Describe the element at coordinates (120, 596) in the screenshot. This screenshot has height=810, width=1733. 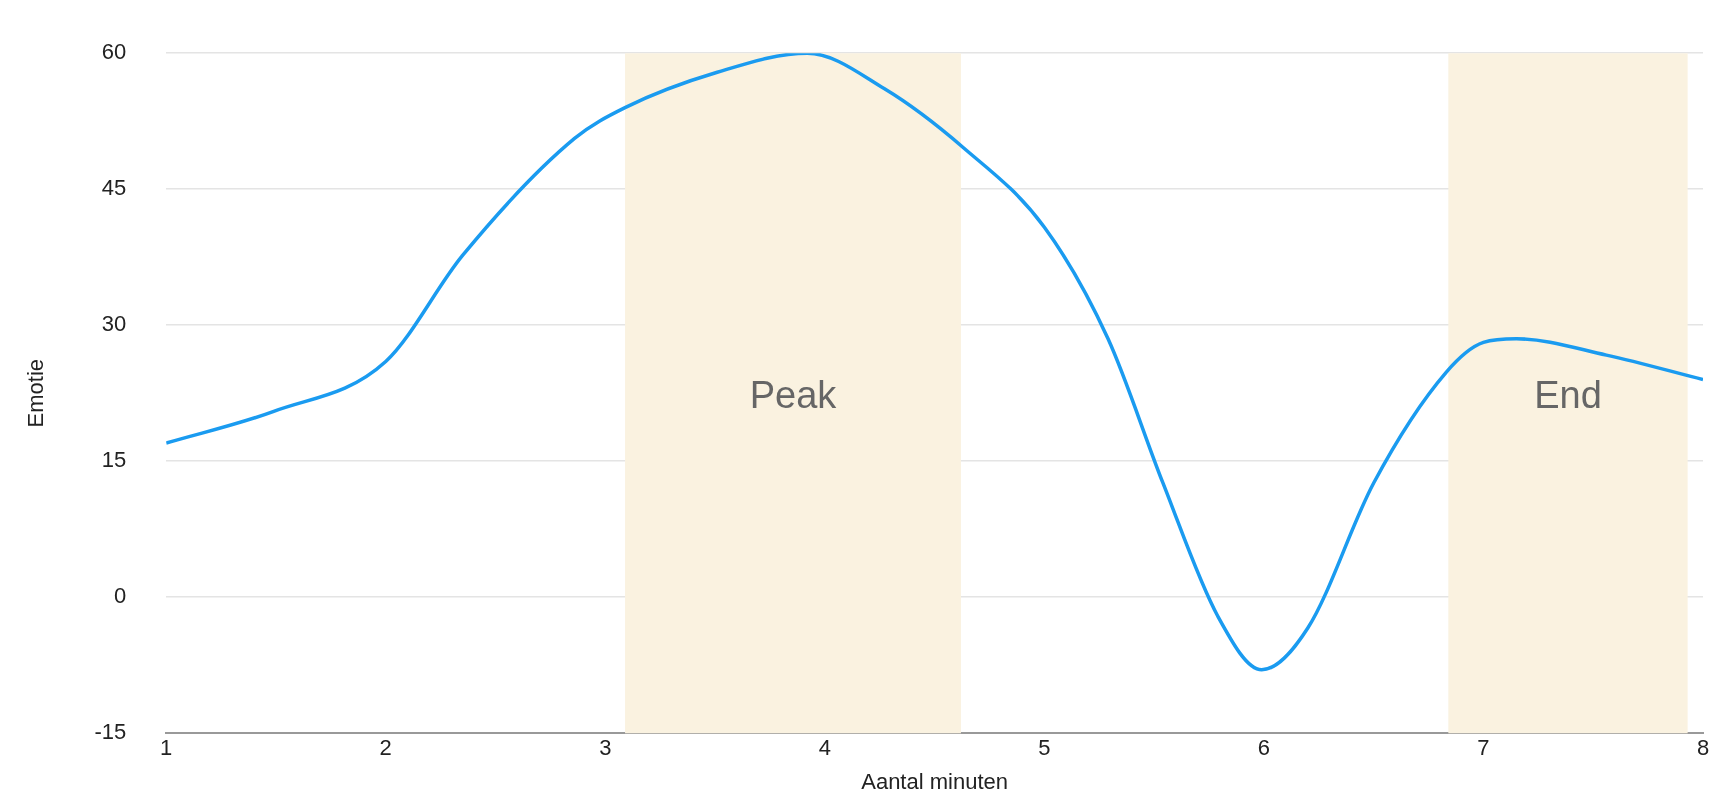
I see `y-tick-label: 0` at that location.